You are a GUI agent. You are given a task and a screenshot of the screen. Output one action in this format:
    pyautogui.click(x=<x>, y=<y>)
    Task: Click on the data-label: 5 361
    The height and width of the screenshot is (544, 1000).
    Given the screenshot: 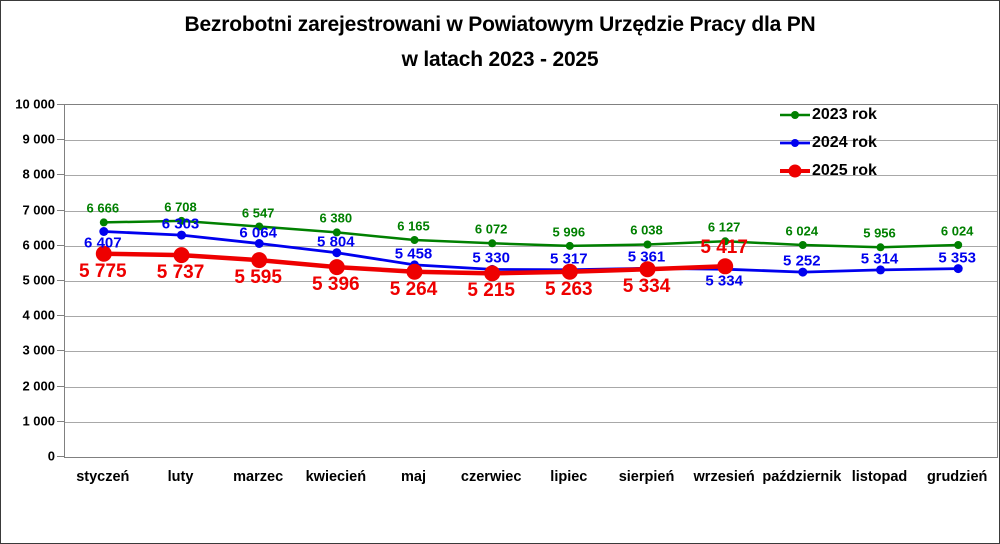 What is the action you would take?
    pyautogui.click(x=646, y=257)
    